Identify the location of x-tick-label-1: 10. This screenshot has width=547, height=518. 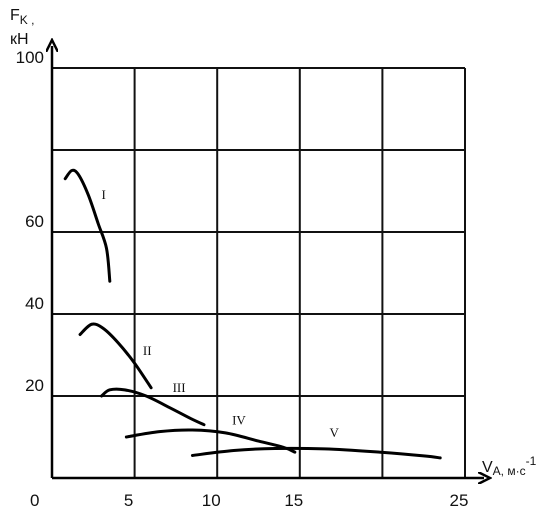
(211, 500).